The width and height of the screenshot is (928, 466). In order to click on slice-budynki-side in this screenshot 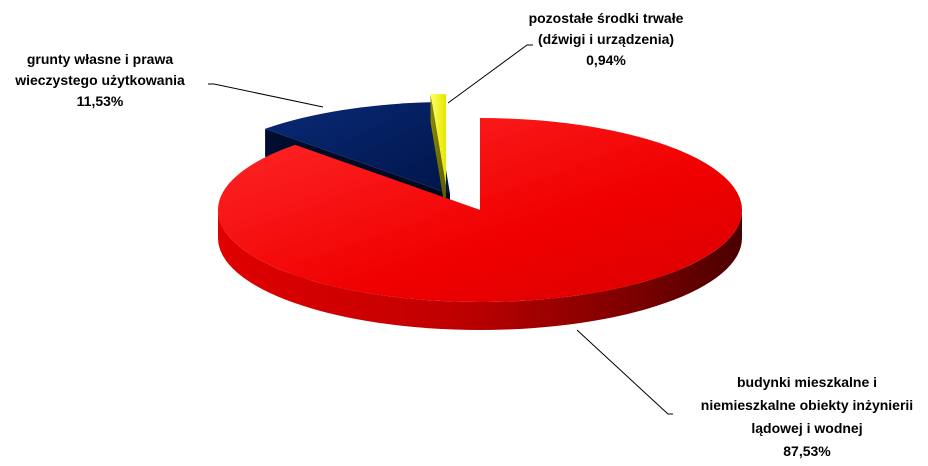, I will do `click(480, 270)`.